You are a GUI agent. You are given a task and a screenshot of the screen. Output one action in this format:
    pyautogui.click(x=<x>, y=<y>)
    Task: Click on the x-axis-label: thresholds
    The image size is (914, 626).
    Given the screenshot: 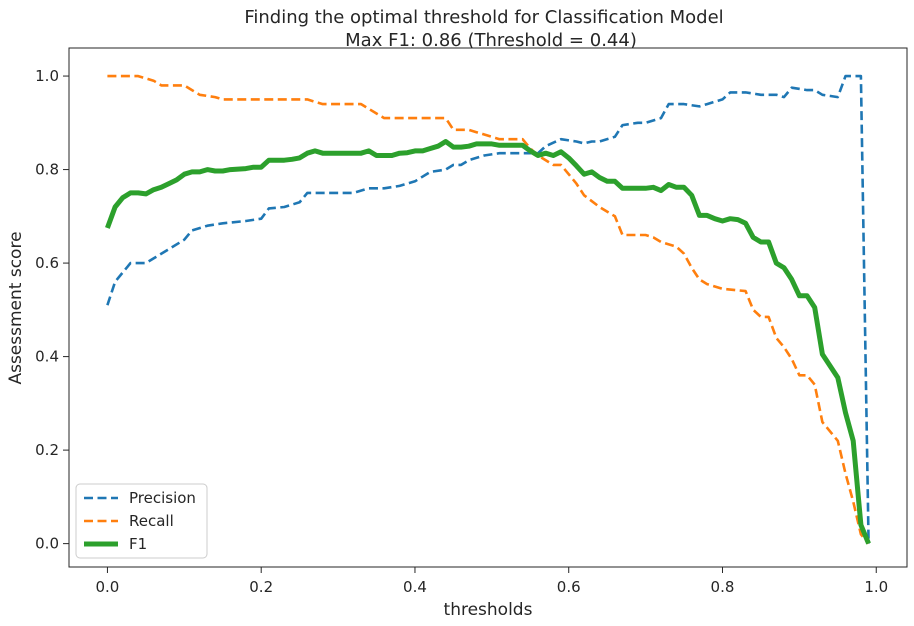 What is the action you would take?
    pyautogui.click(x=488, y=610)
    